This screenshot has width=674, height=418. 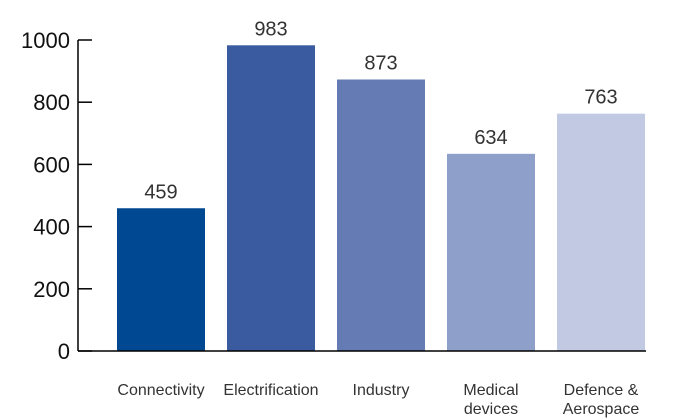 What do you see at coordinates (51, 164) in the screenshot?
I see `y-tick-label: 600` at bounding box center [51, 164].